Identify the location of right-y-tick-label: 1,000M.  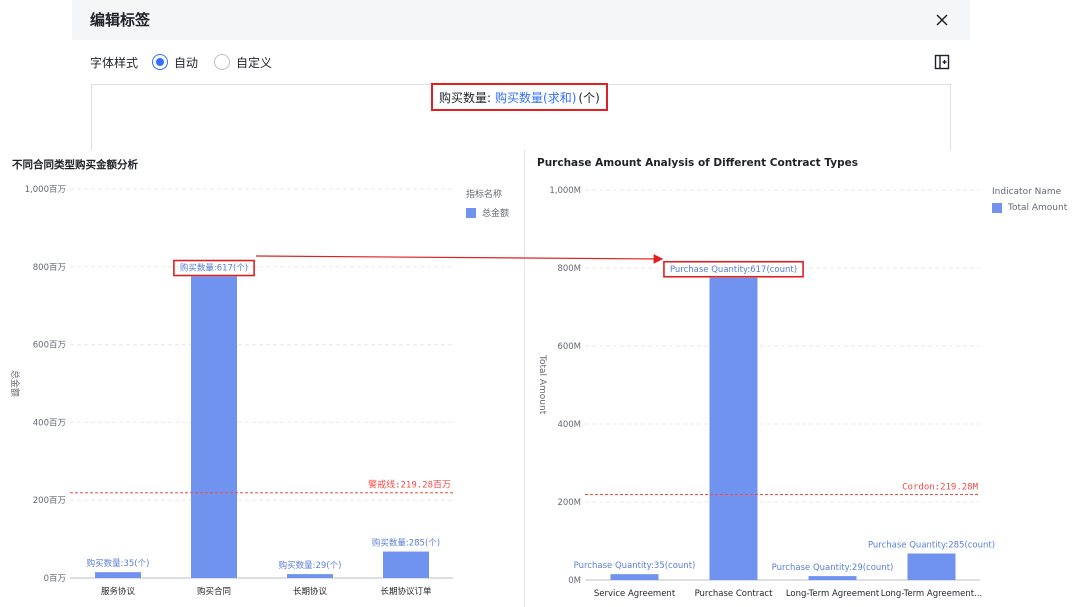
(565, 191).